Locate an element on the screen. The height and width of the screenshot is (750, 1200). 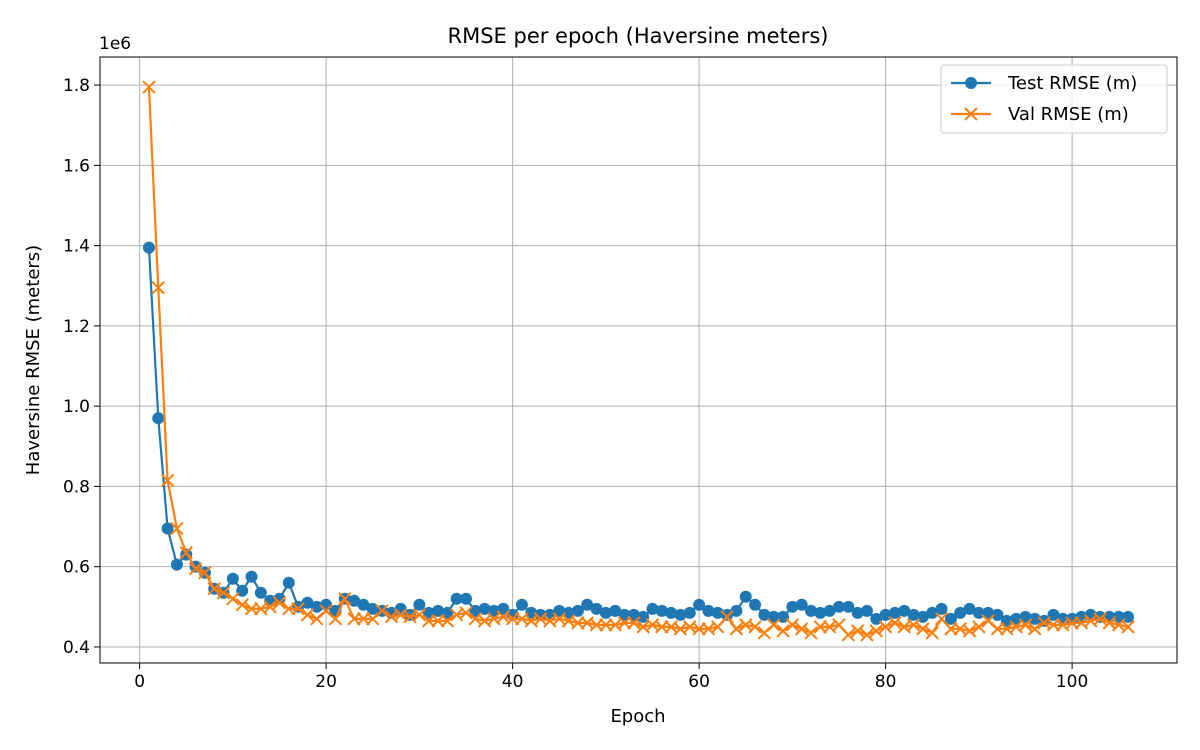
legend-box is located at coordinates (1054, 99).